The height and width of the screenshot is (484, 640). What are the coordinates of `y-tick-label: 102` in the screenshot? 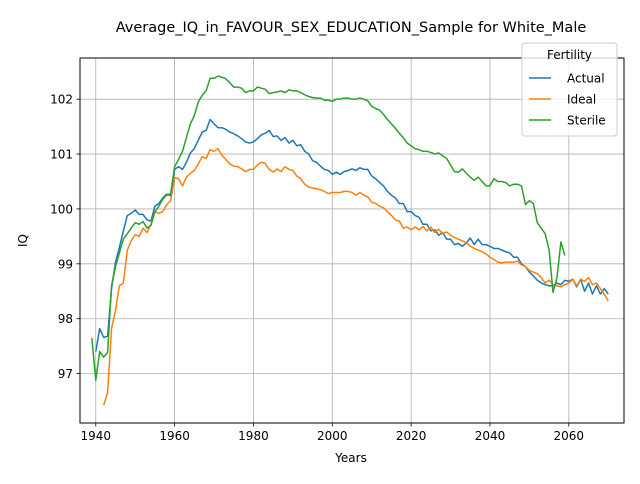 It's located at (61, 100).